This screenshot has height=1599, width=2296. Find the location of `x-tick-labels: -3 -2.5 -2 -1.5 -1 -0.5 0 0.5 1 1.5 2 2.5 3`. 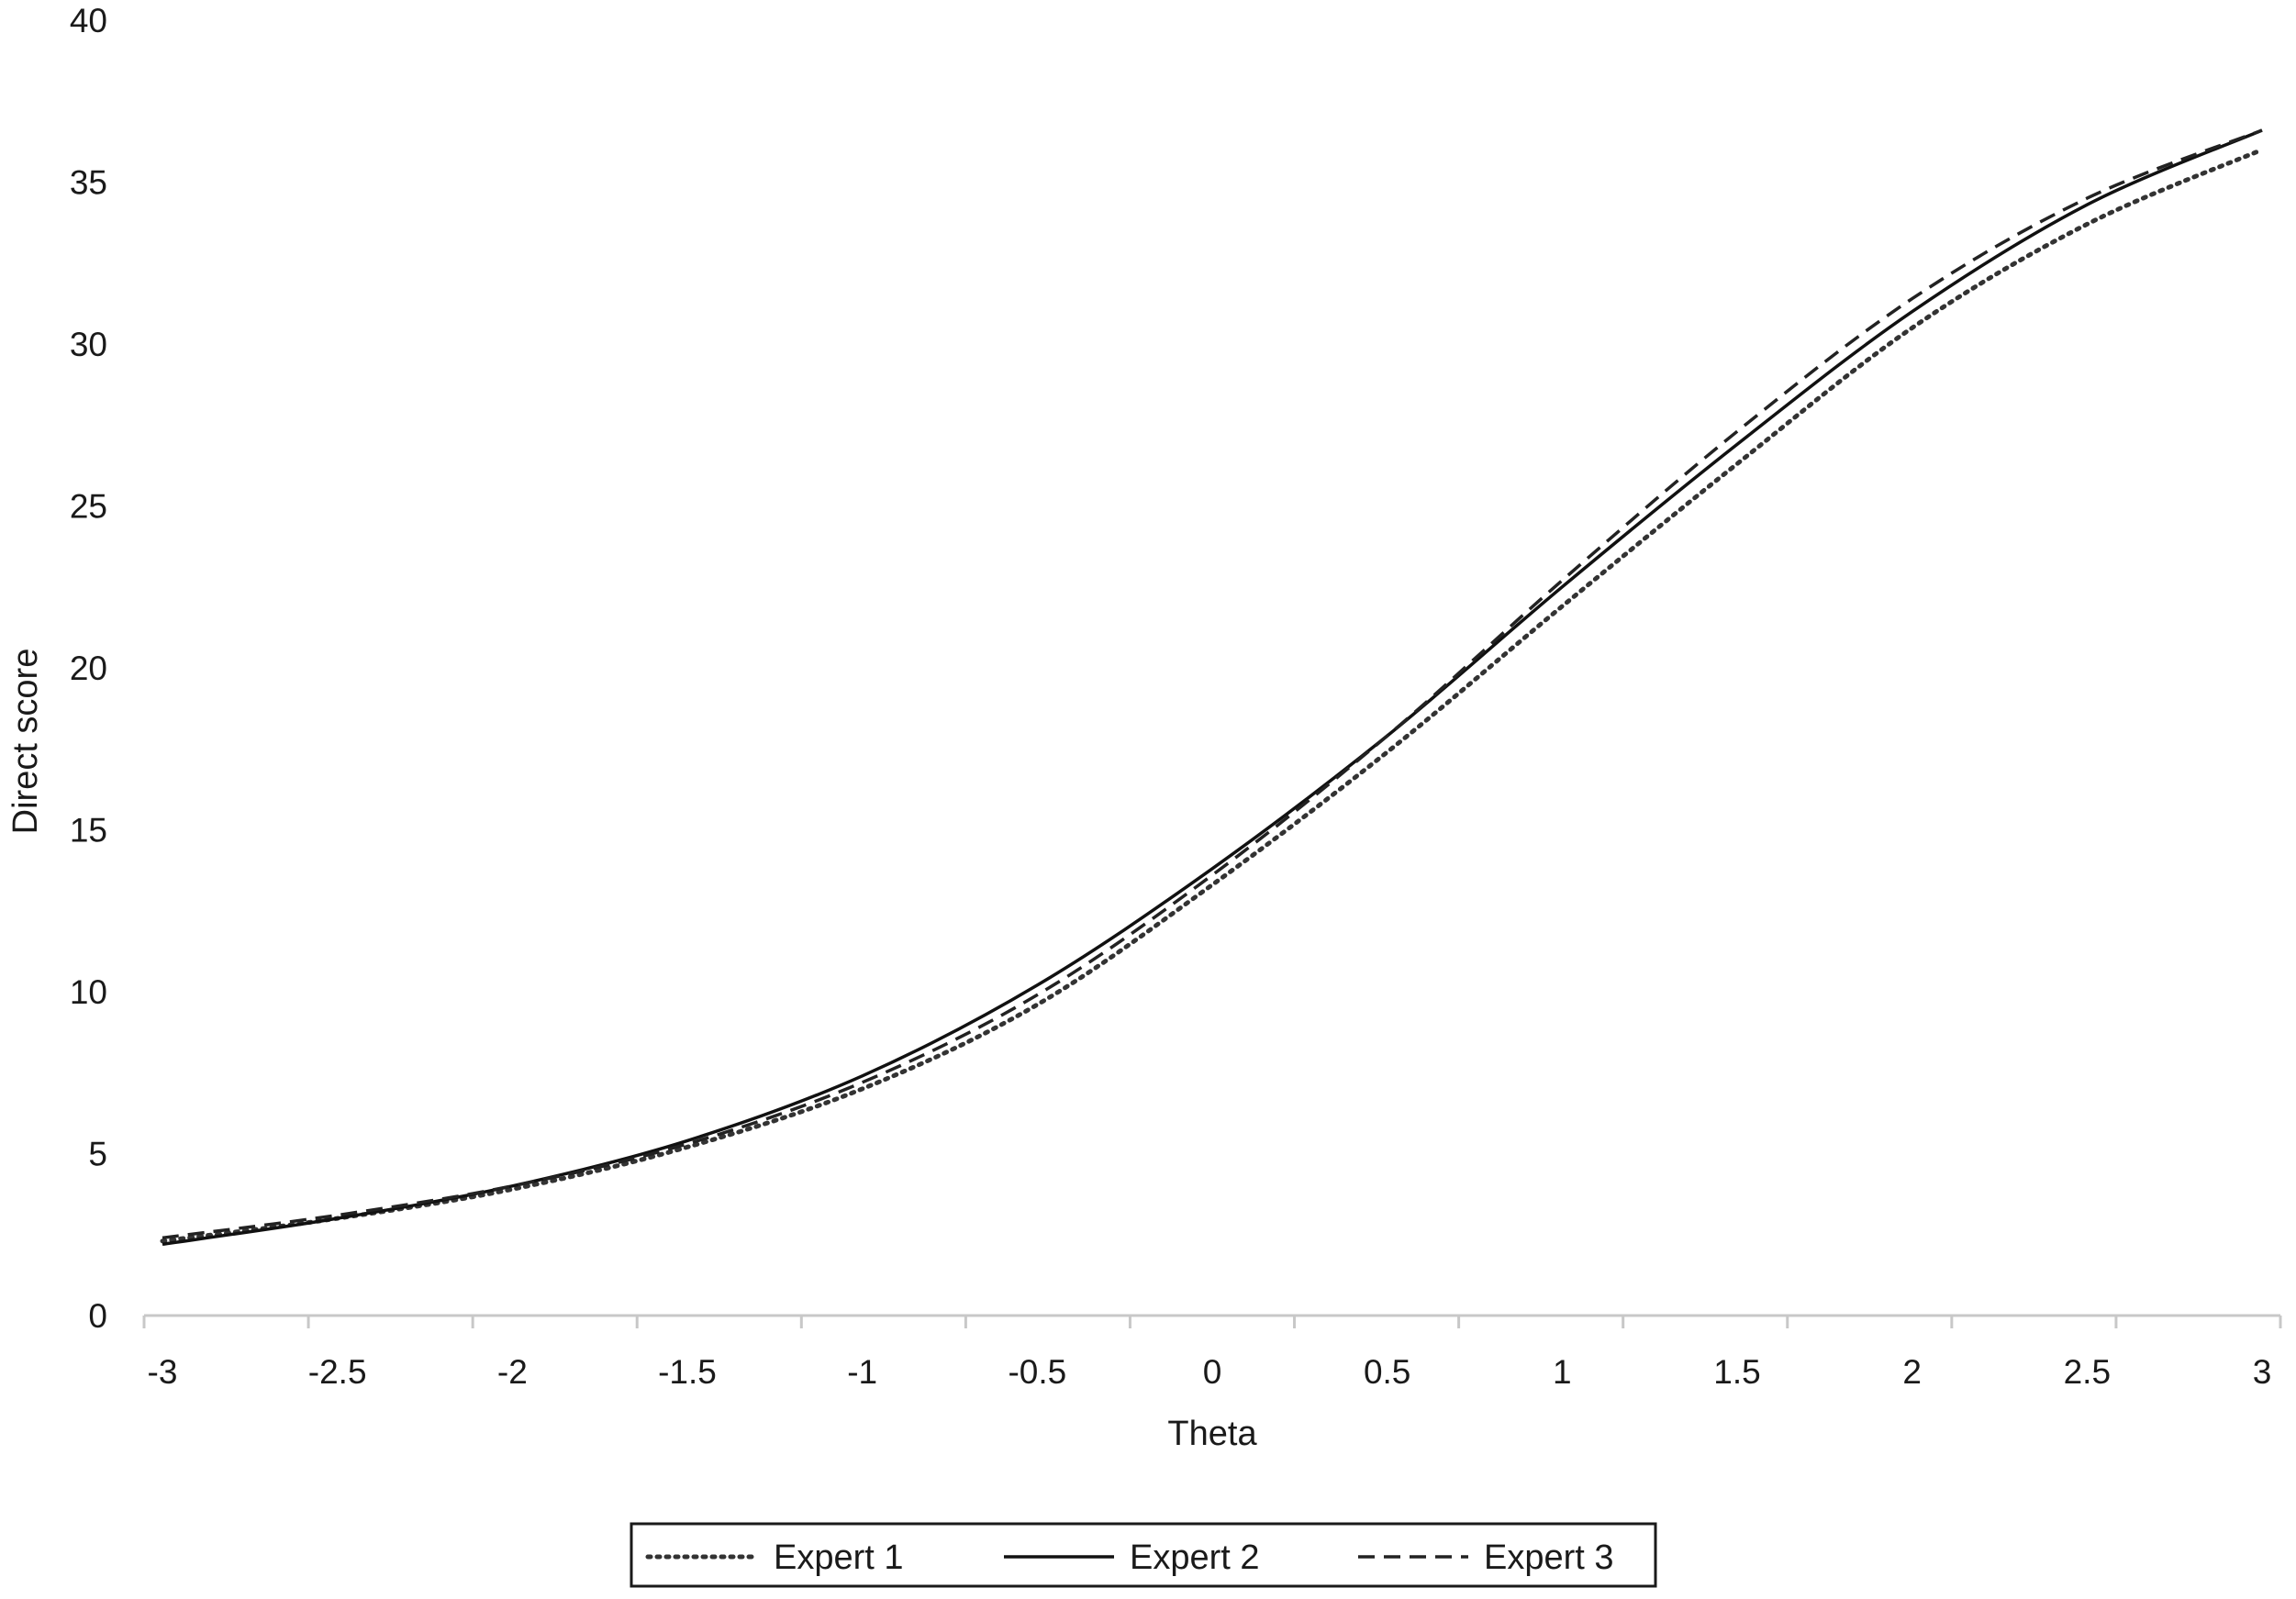

x-tick-labels: -3 -2.5 -2 -1.5 -1 -0.5 0 0.5 1 1.5 2 2.5 3 is located at coordinates (1210, 1372).